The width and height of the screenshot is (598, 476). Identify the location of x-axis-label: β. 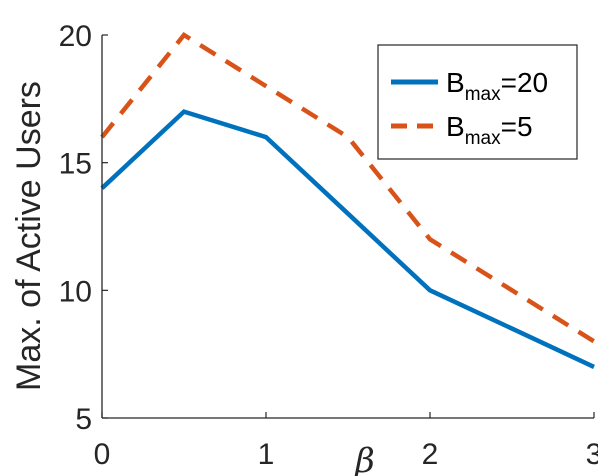
(364, 458).